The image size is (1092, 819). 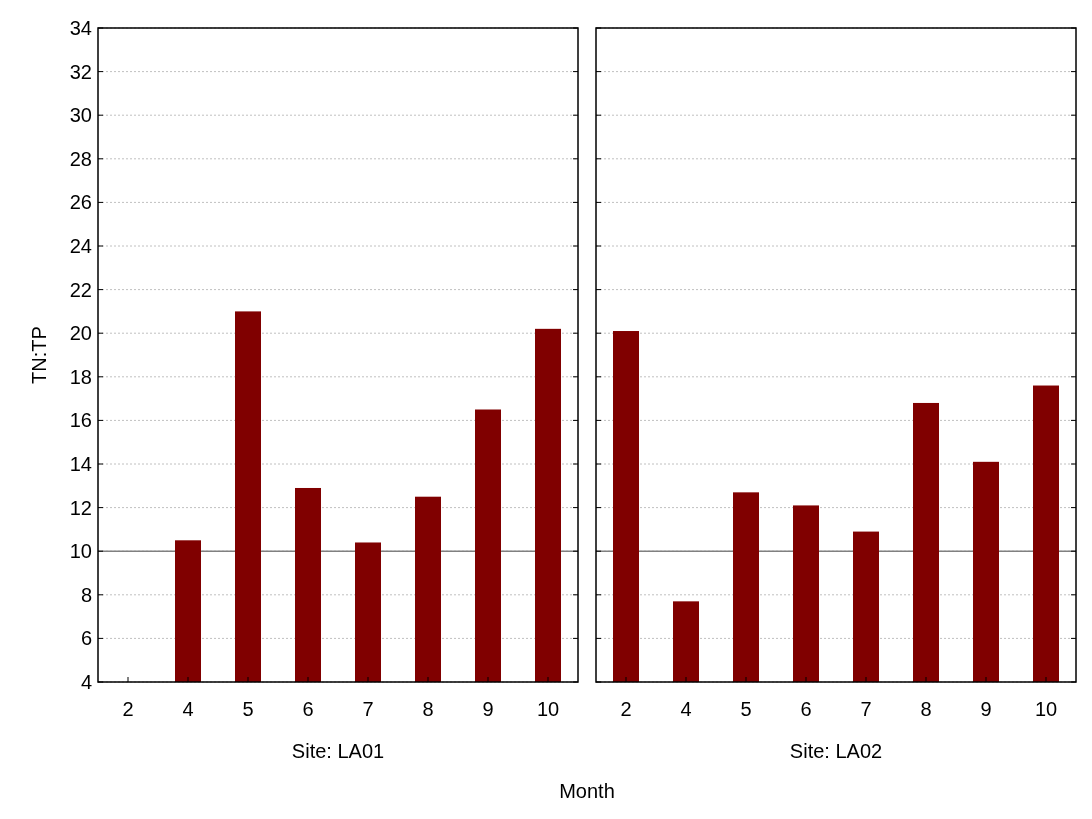 I want to click on y-tick-label: 28, so click(x=80, y=158).